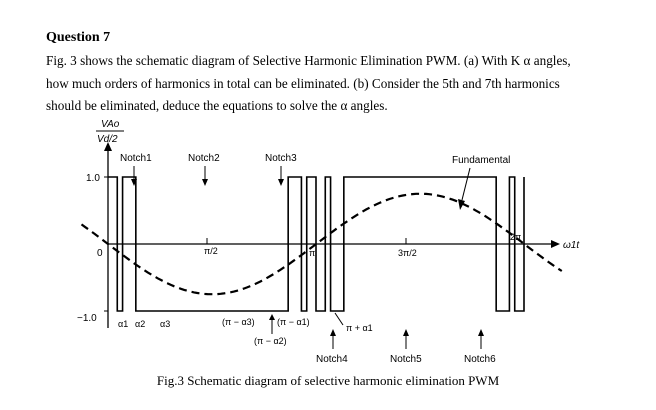 The image size is (656, 410). What do you see at coordinates (110, 124) in the screenshot?
I see `y-label-numerator: VAo` at bounding box center [110, 124].